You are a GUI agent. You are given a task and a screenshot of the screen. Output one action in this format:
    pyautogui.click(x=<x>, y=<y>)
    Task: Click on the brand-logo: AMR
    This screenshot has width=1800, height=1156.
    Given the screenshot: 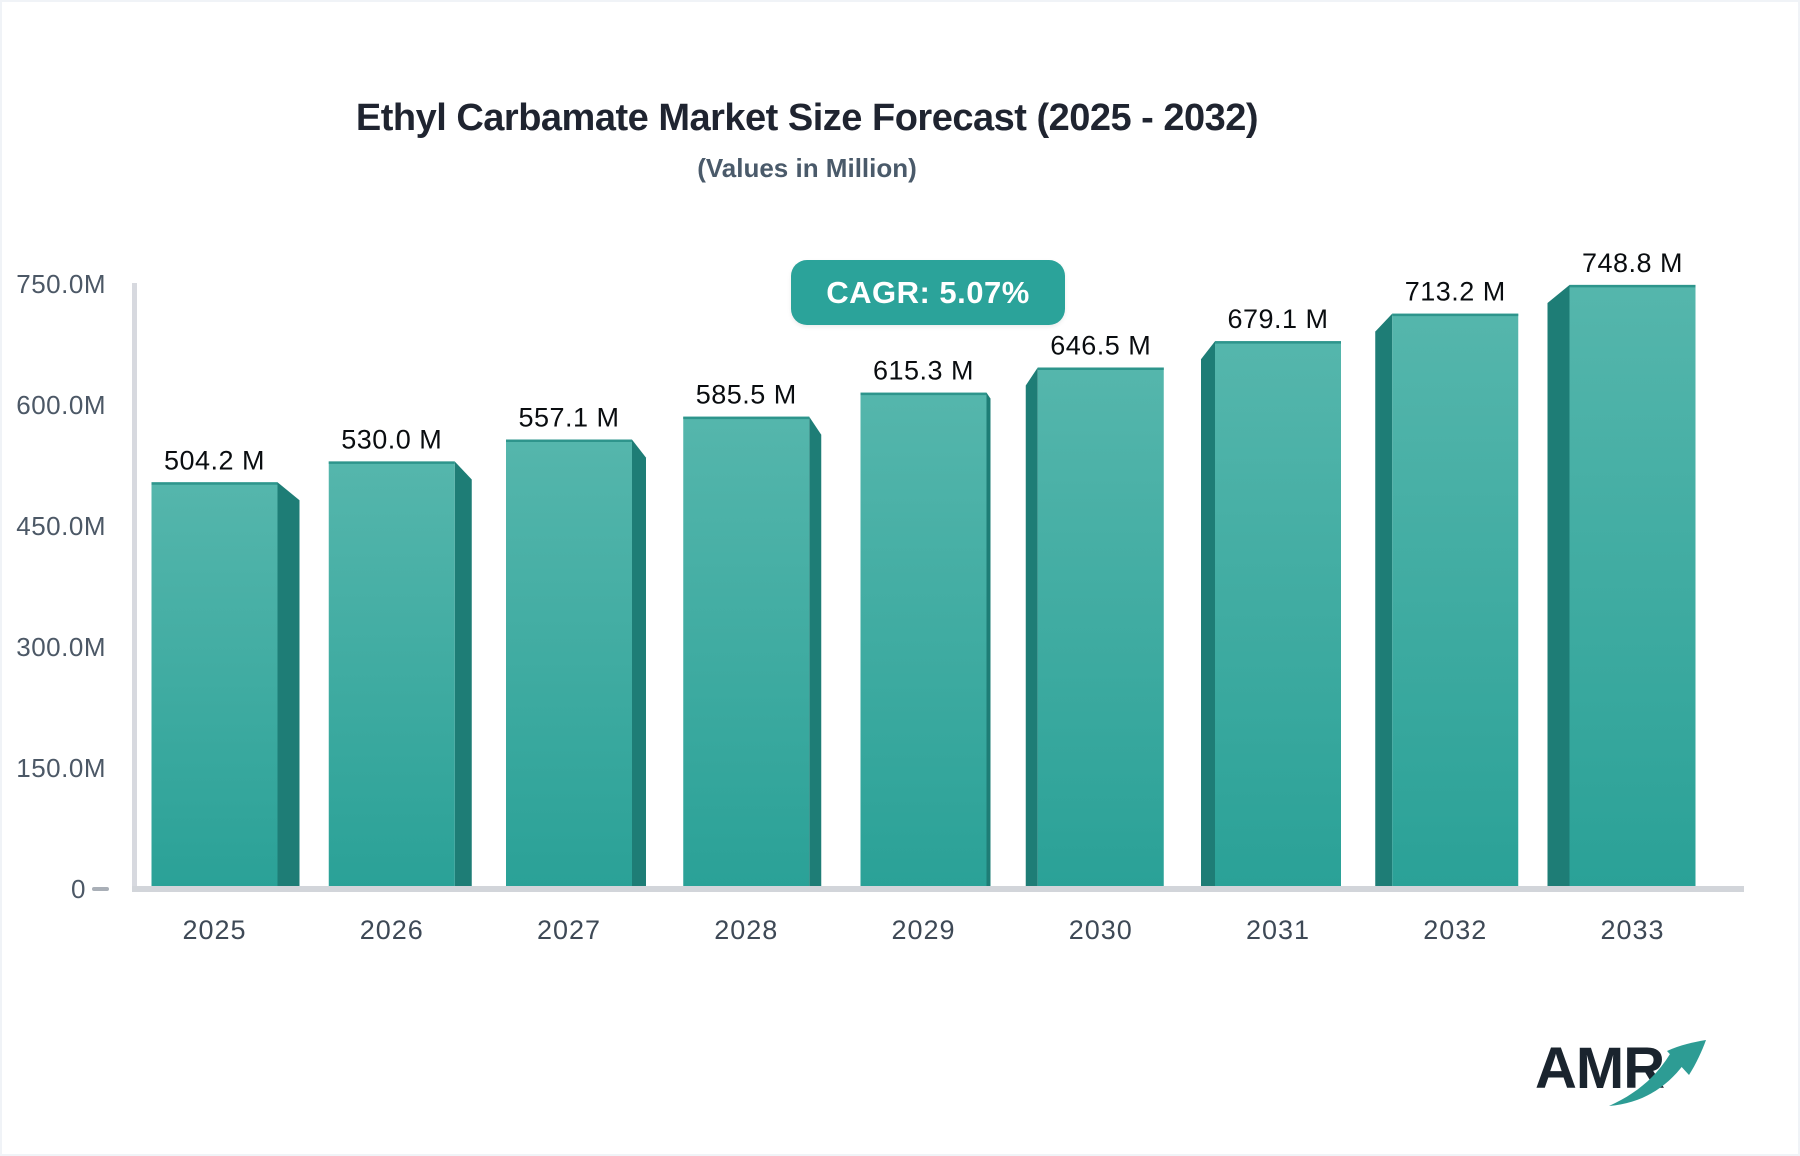 What is the action you would take?
    pyautogui.click(x=1645, y=1080)
    